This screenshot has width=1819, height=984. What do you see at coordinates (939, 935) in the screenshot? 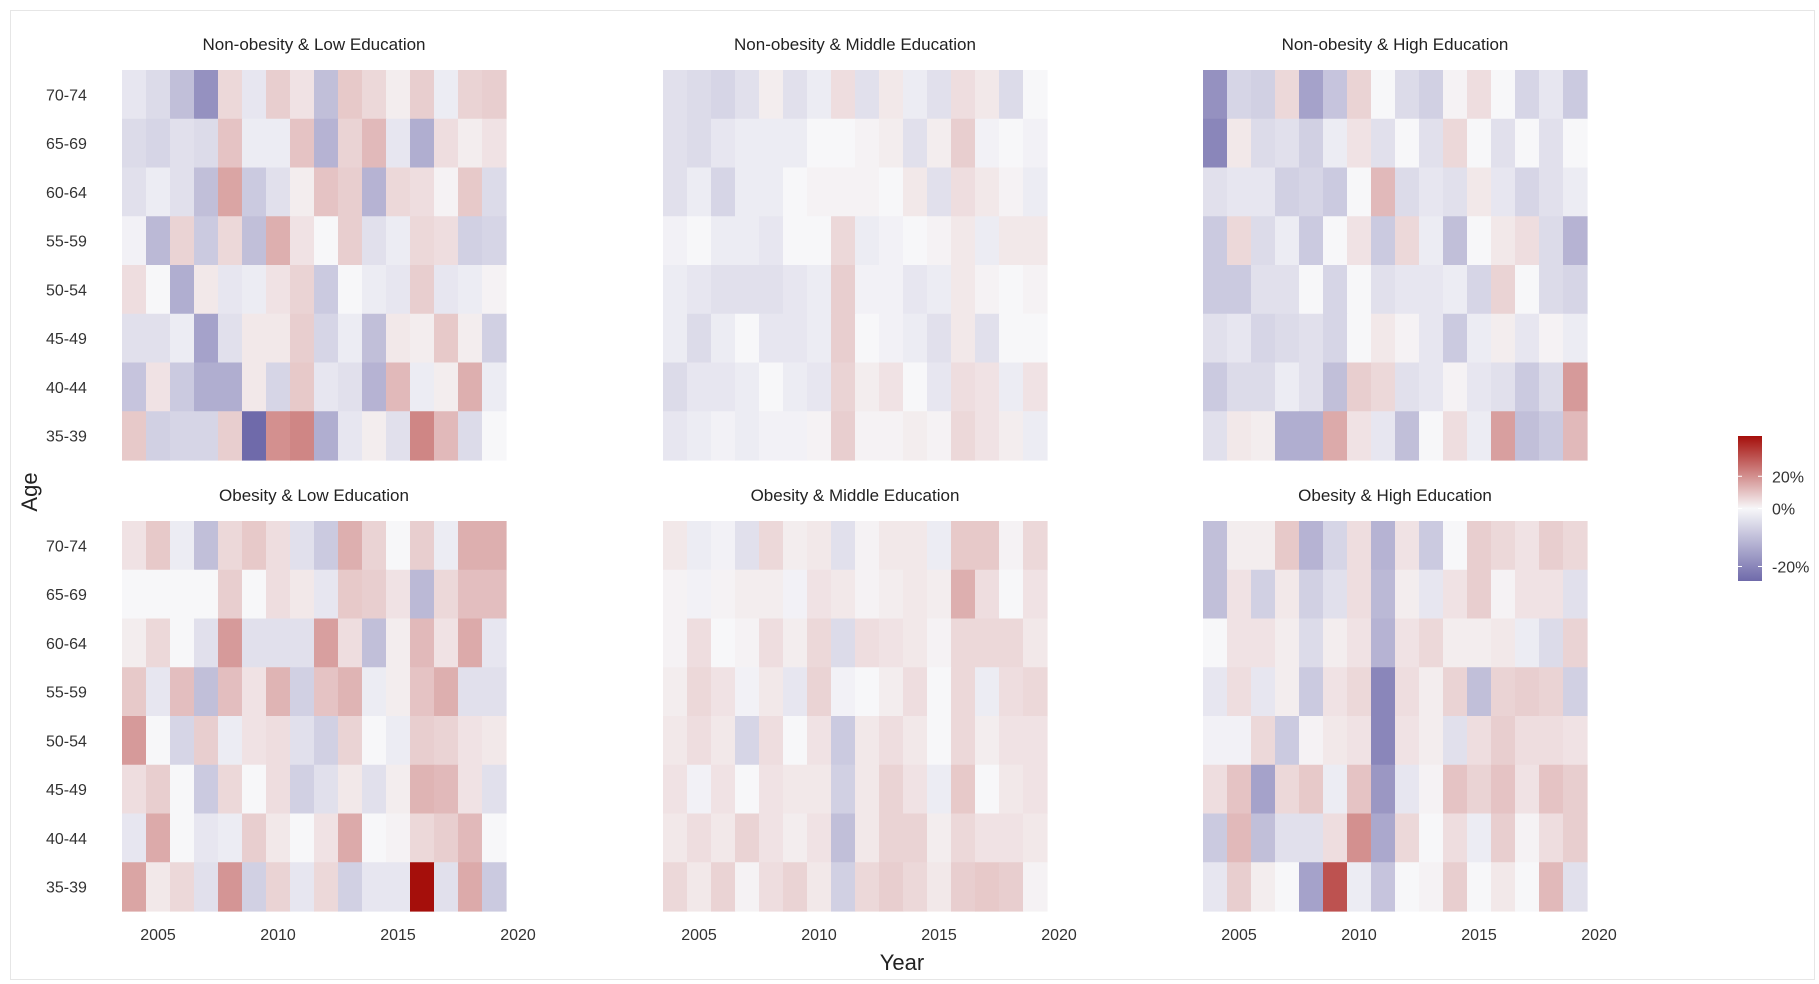
I see `x-tick-label: 2015` at bounding box center [939, 935].